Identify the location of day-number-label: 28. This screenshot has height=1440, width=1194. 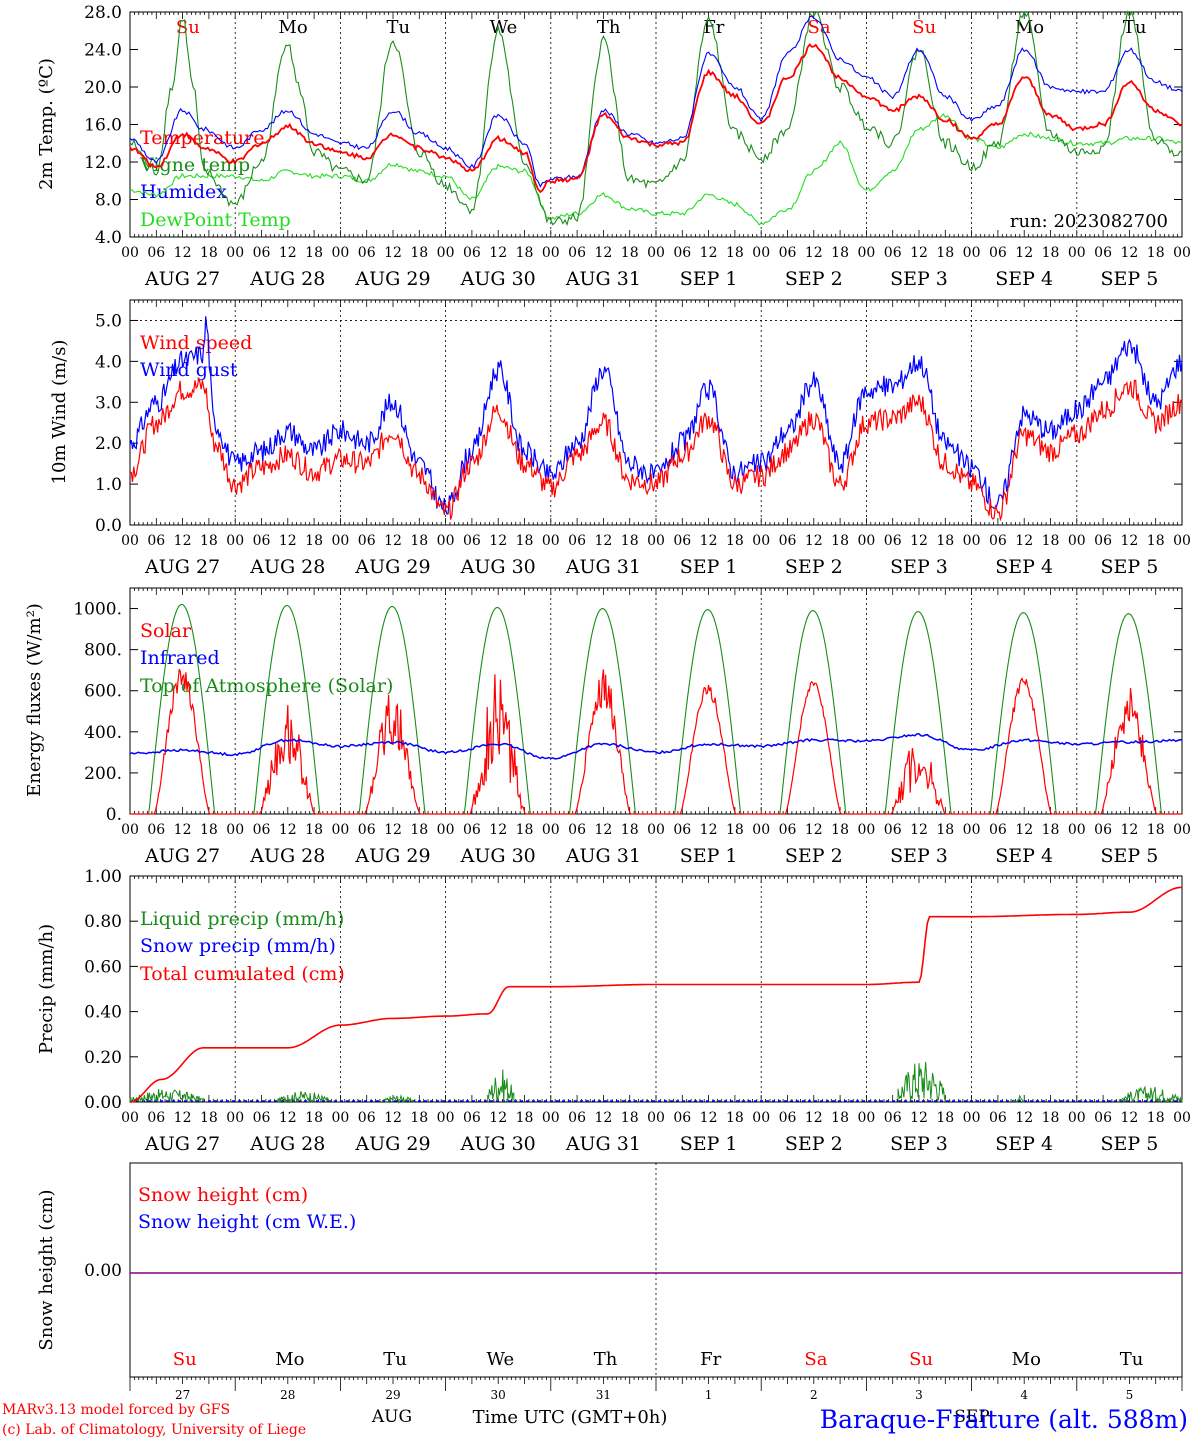
(287, 1395).